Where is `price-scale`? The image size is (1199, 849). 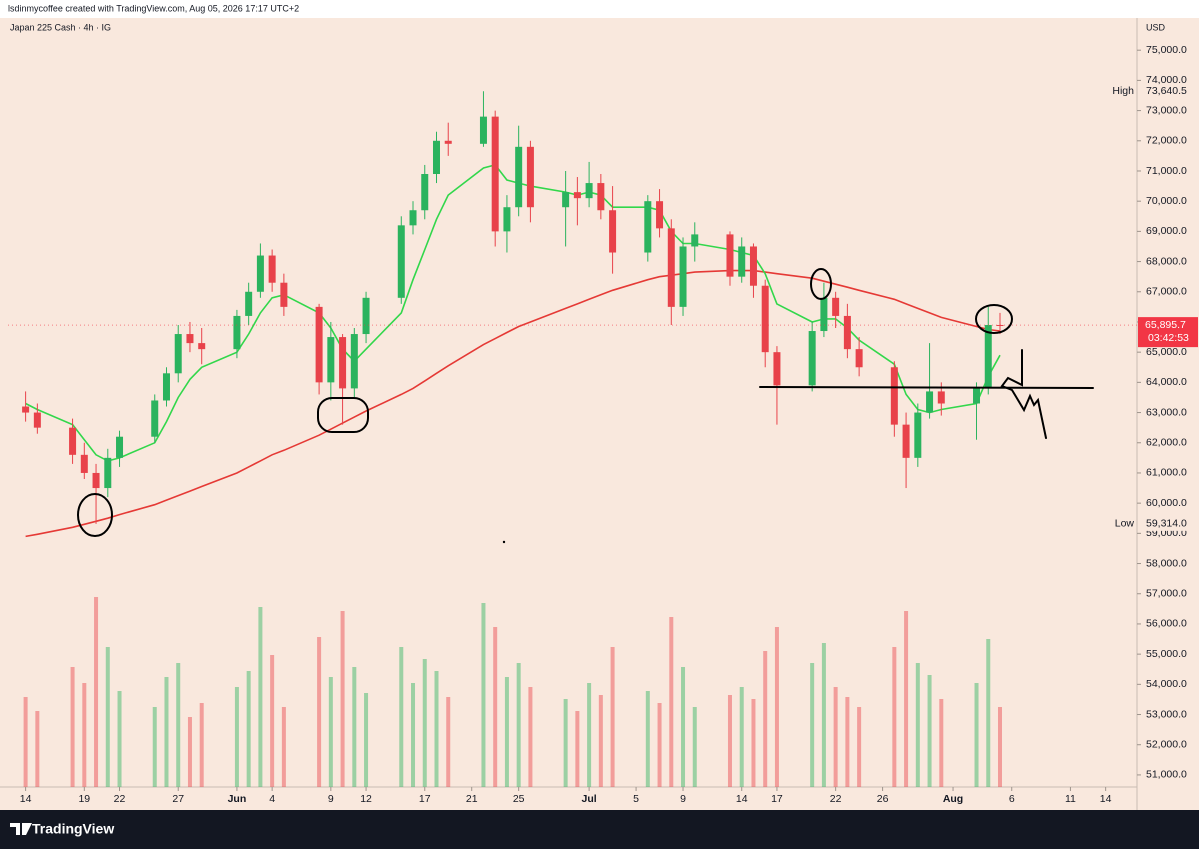
price-scale is located at coordinates (1168, 414).